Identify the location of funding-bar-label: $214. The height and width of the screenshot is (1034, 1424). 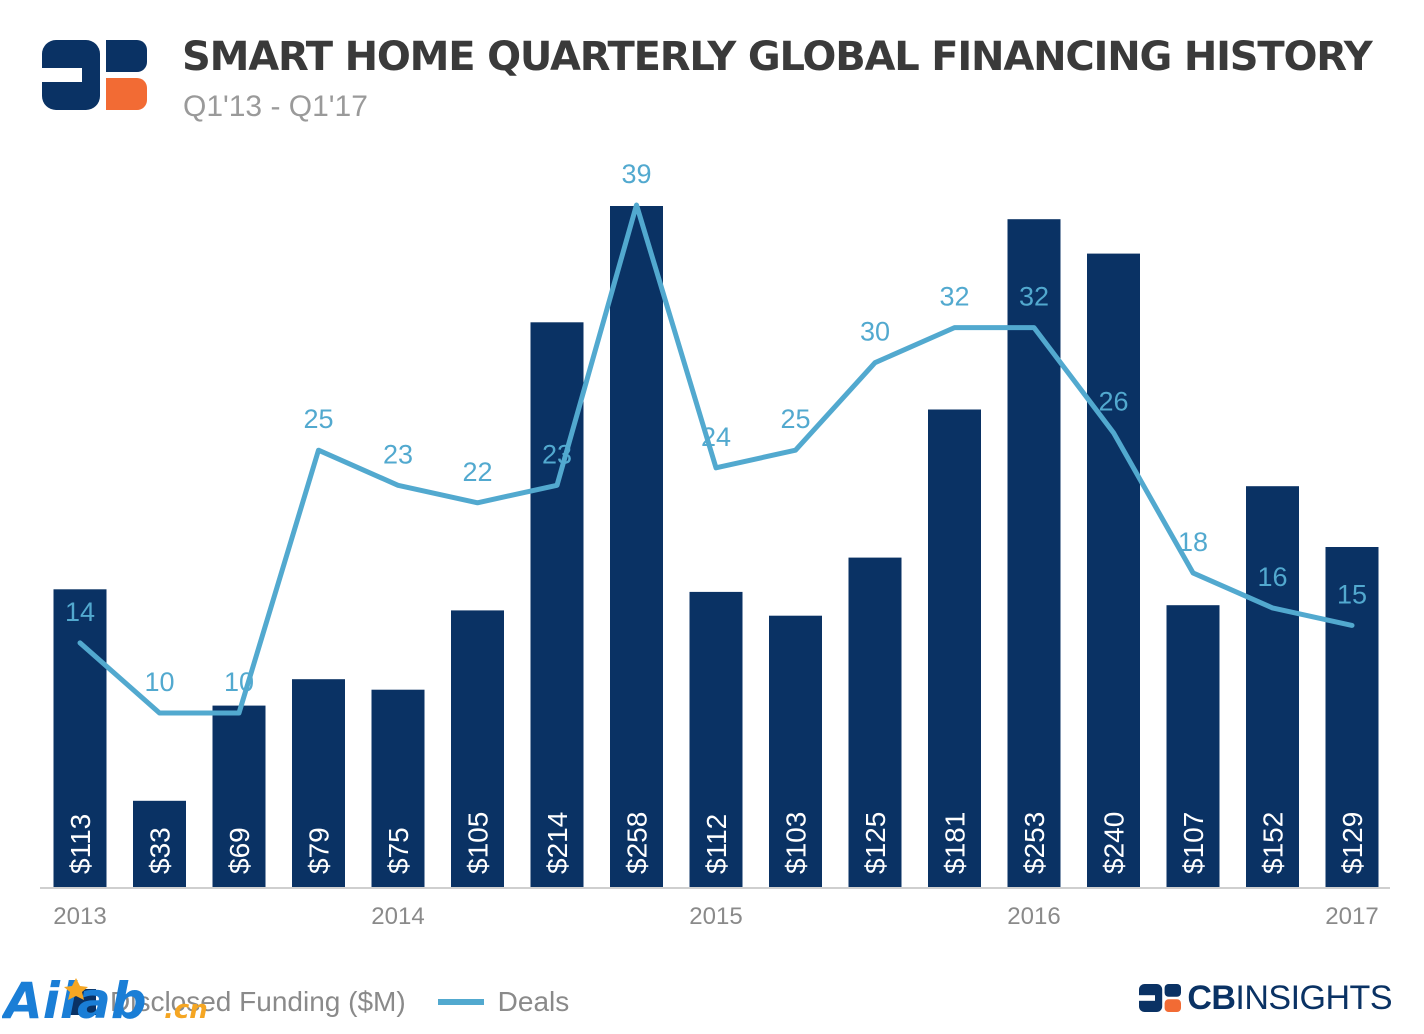
(557, 843).